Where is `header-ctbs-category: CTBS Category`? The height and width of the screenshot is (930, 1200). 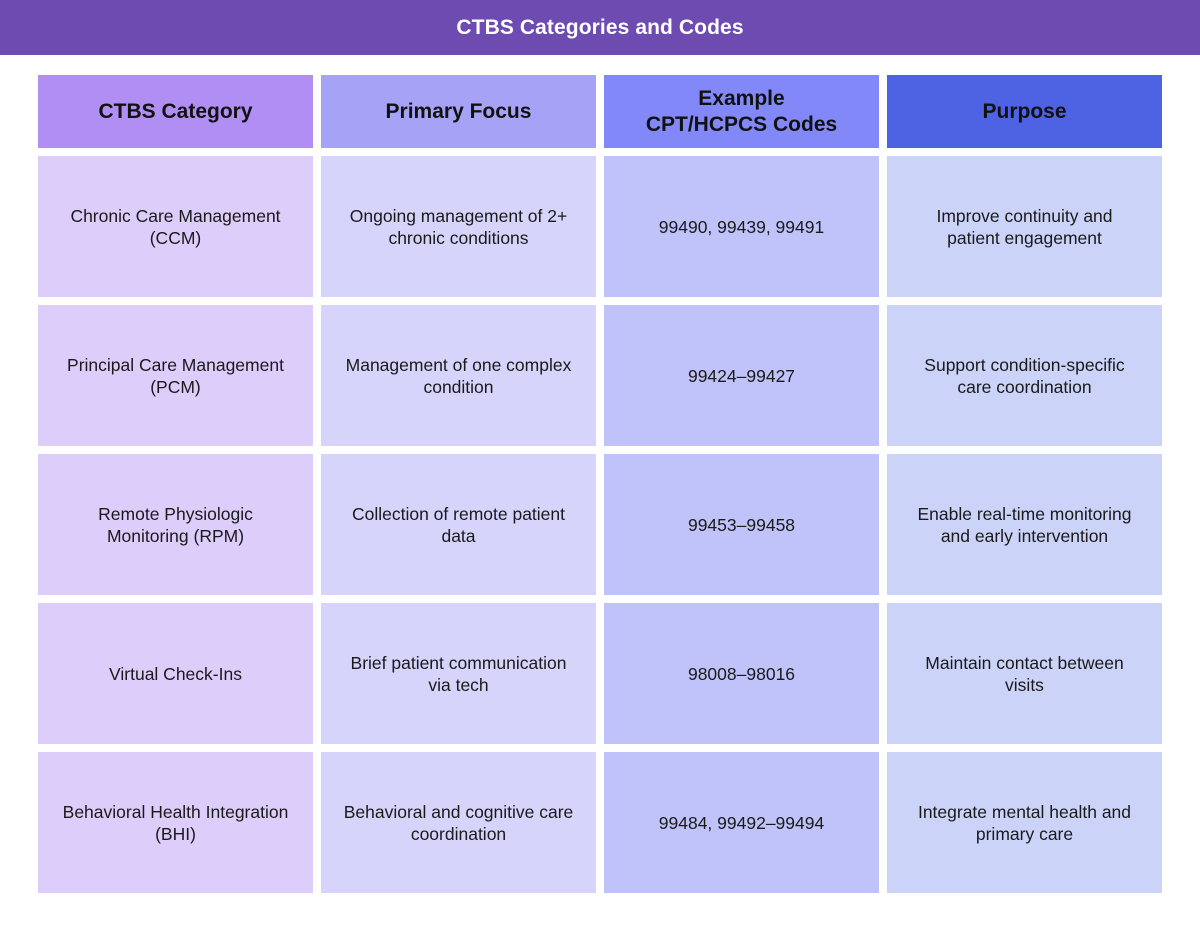
header-ctbs-category: CTBS Category is located at coordinates (175, 111).